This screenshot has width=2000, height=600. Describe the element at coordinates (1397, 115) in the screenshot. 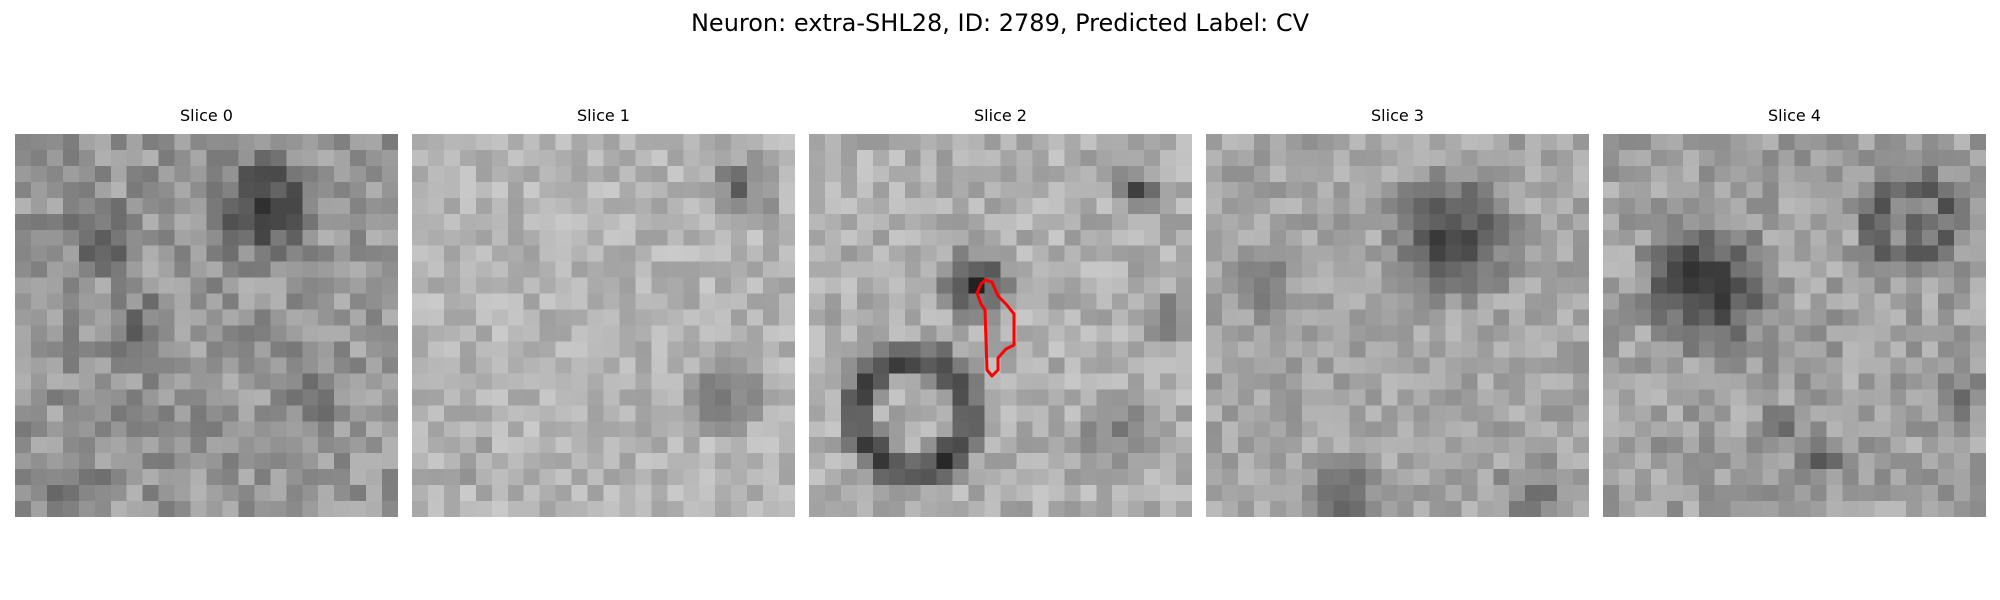

I see `slice-title: Slice 3` at that location.